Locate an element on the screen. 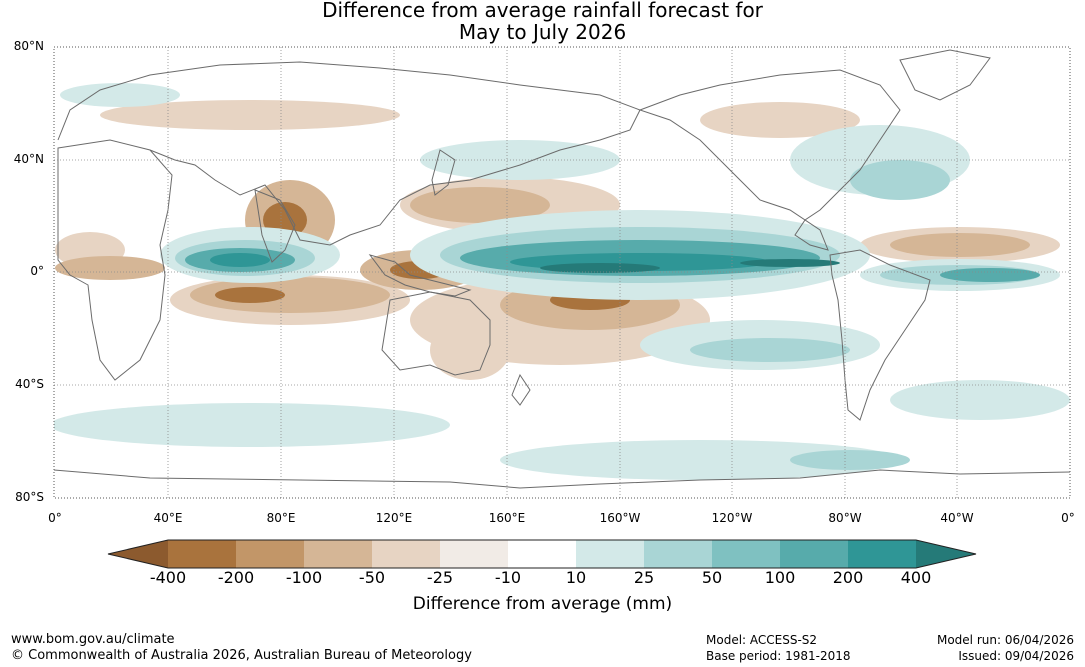 The width and height of the screenshot is (1085, 667). colorbar-label: Difference from average (mm) is located at coordinates (542, 604).